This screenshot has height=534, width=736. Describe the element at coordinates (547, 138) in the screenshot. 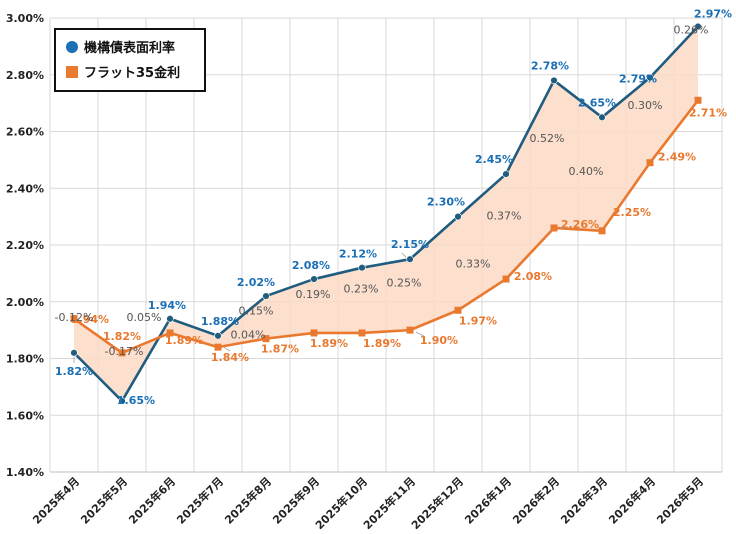

I see `spread-label: 0.52%` at that location.